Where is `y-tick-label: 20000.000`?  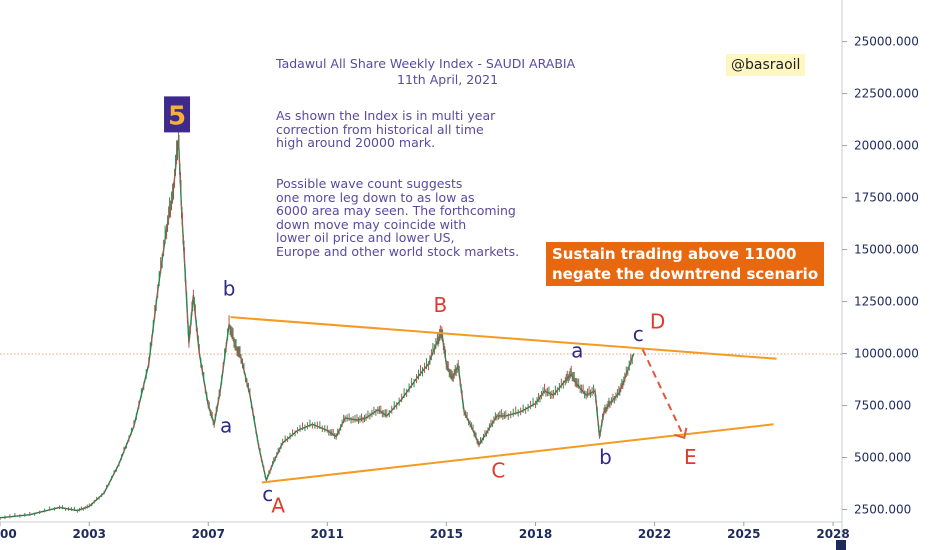 y-tick-label: 20000.000 is located at coordinates (886, 146).